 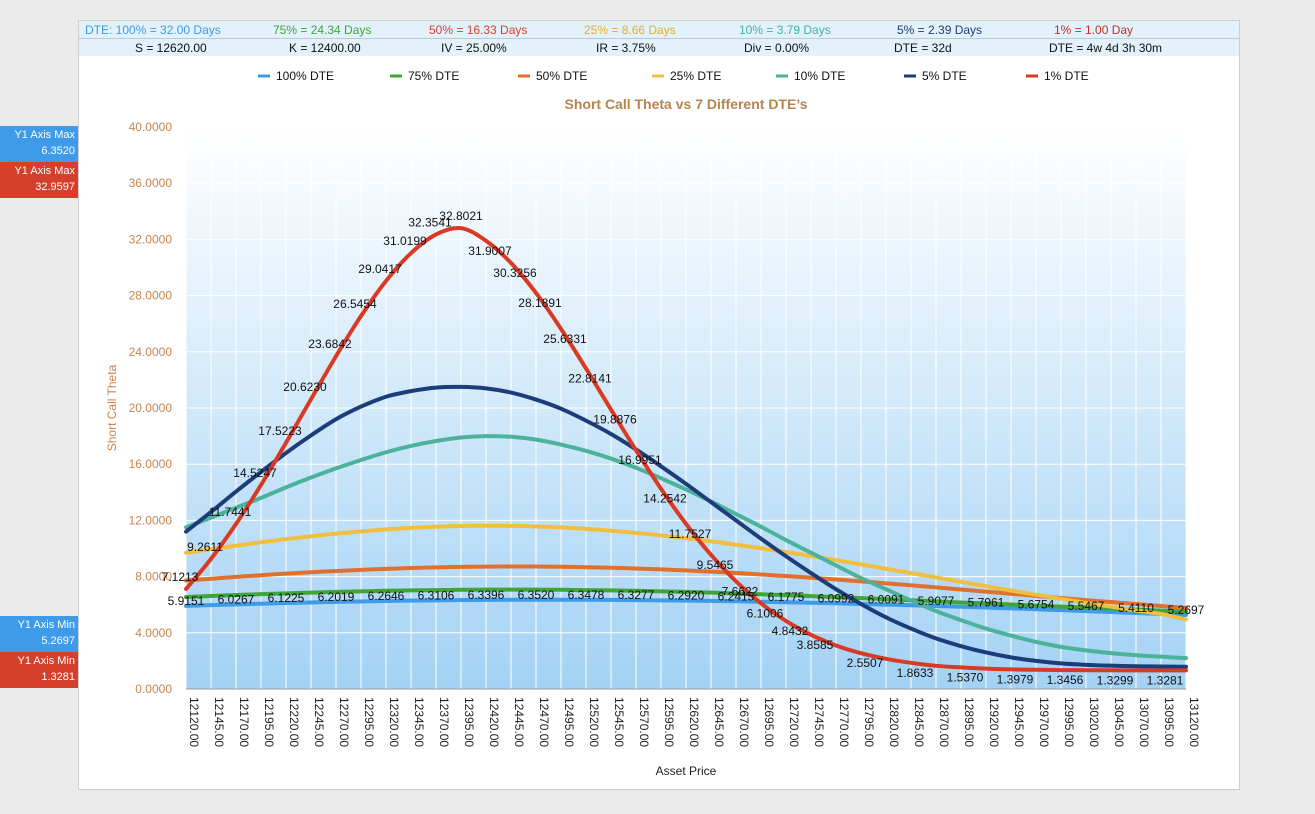 I want to click on data-label: 6.3277, so click(x=636, y=595).